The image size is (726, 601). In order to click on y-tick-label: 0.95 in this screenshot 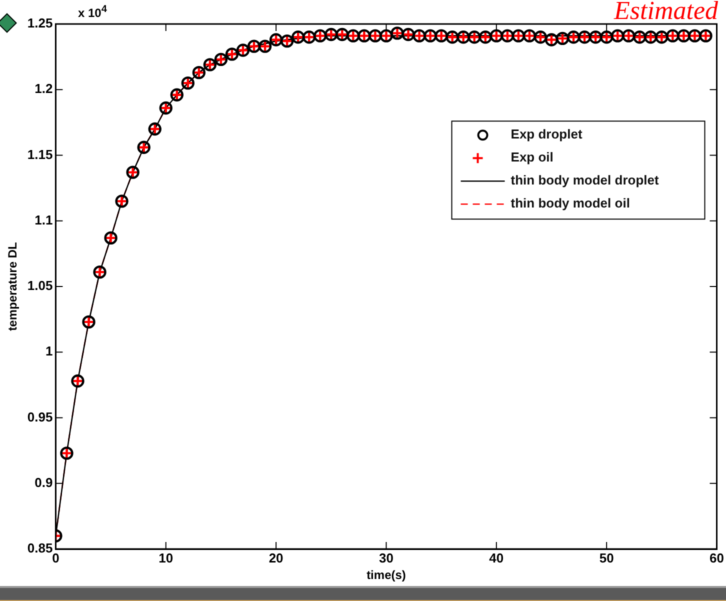, I will do `click(40, 416)`.